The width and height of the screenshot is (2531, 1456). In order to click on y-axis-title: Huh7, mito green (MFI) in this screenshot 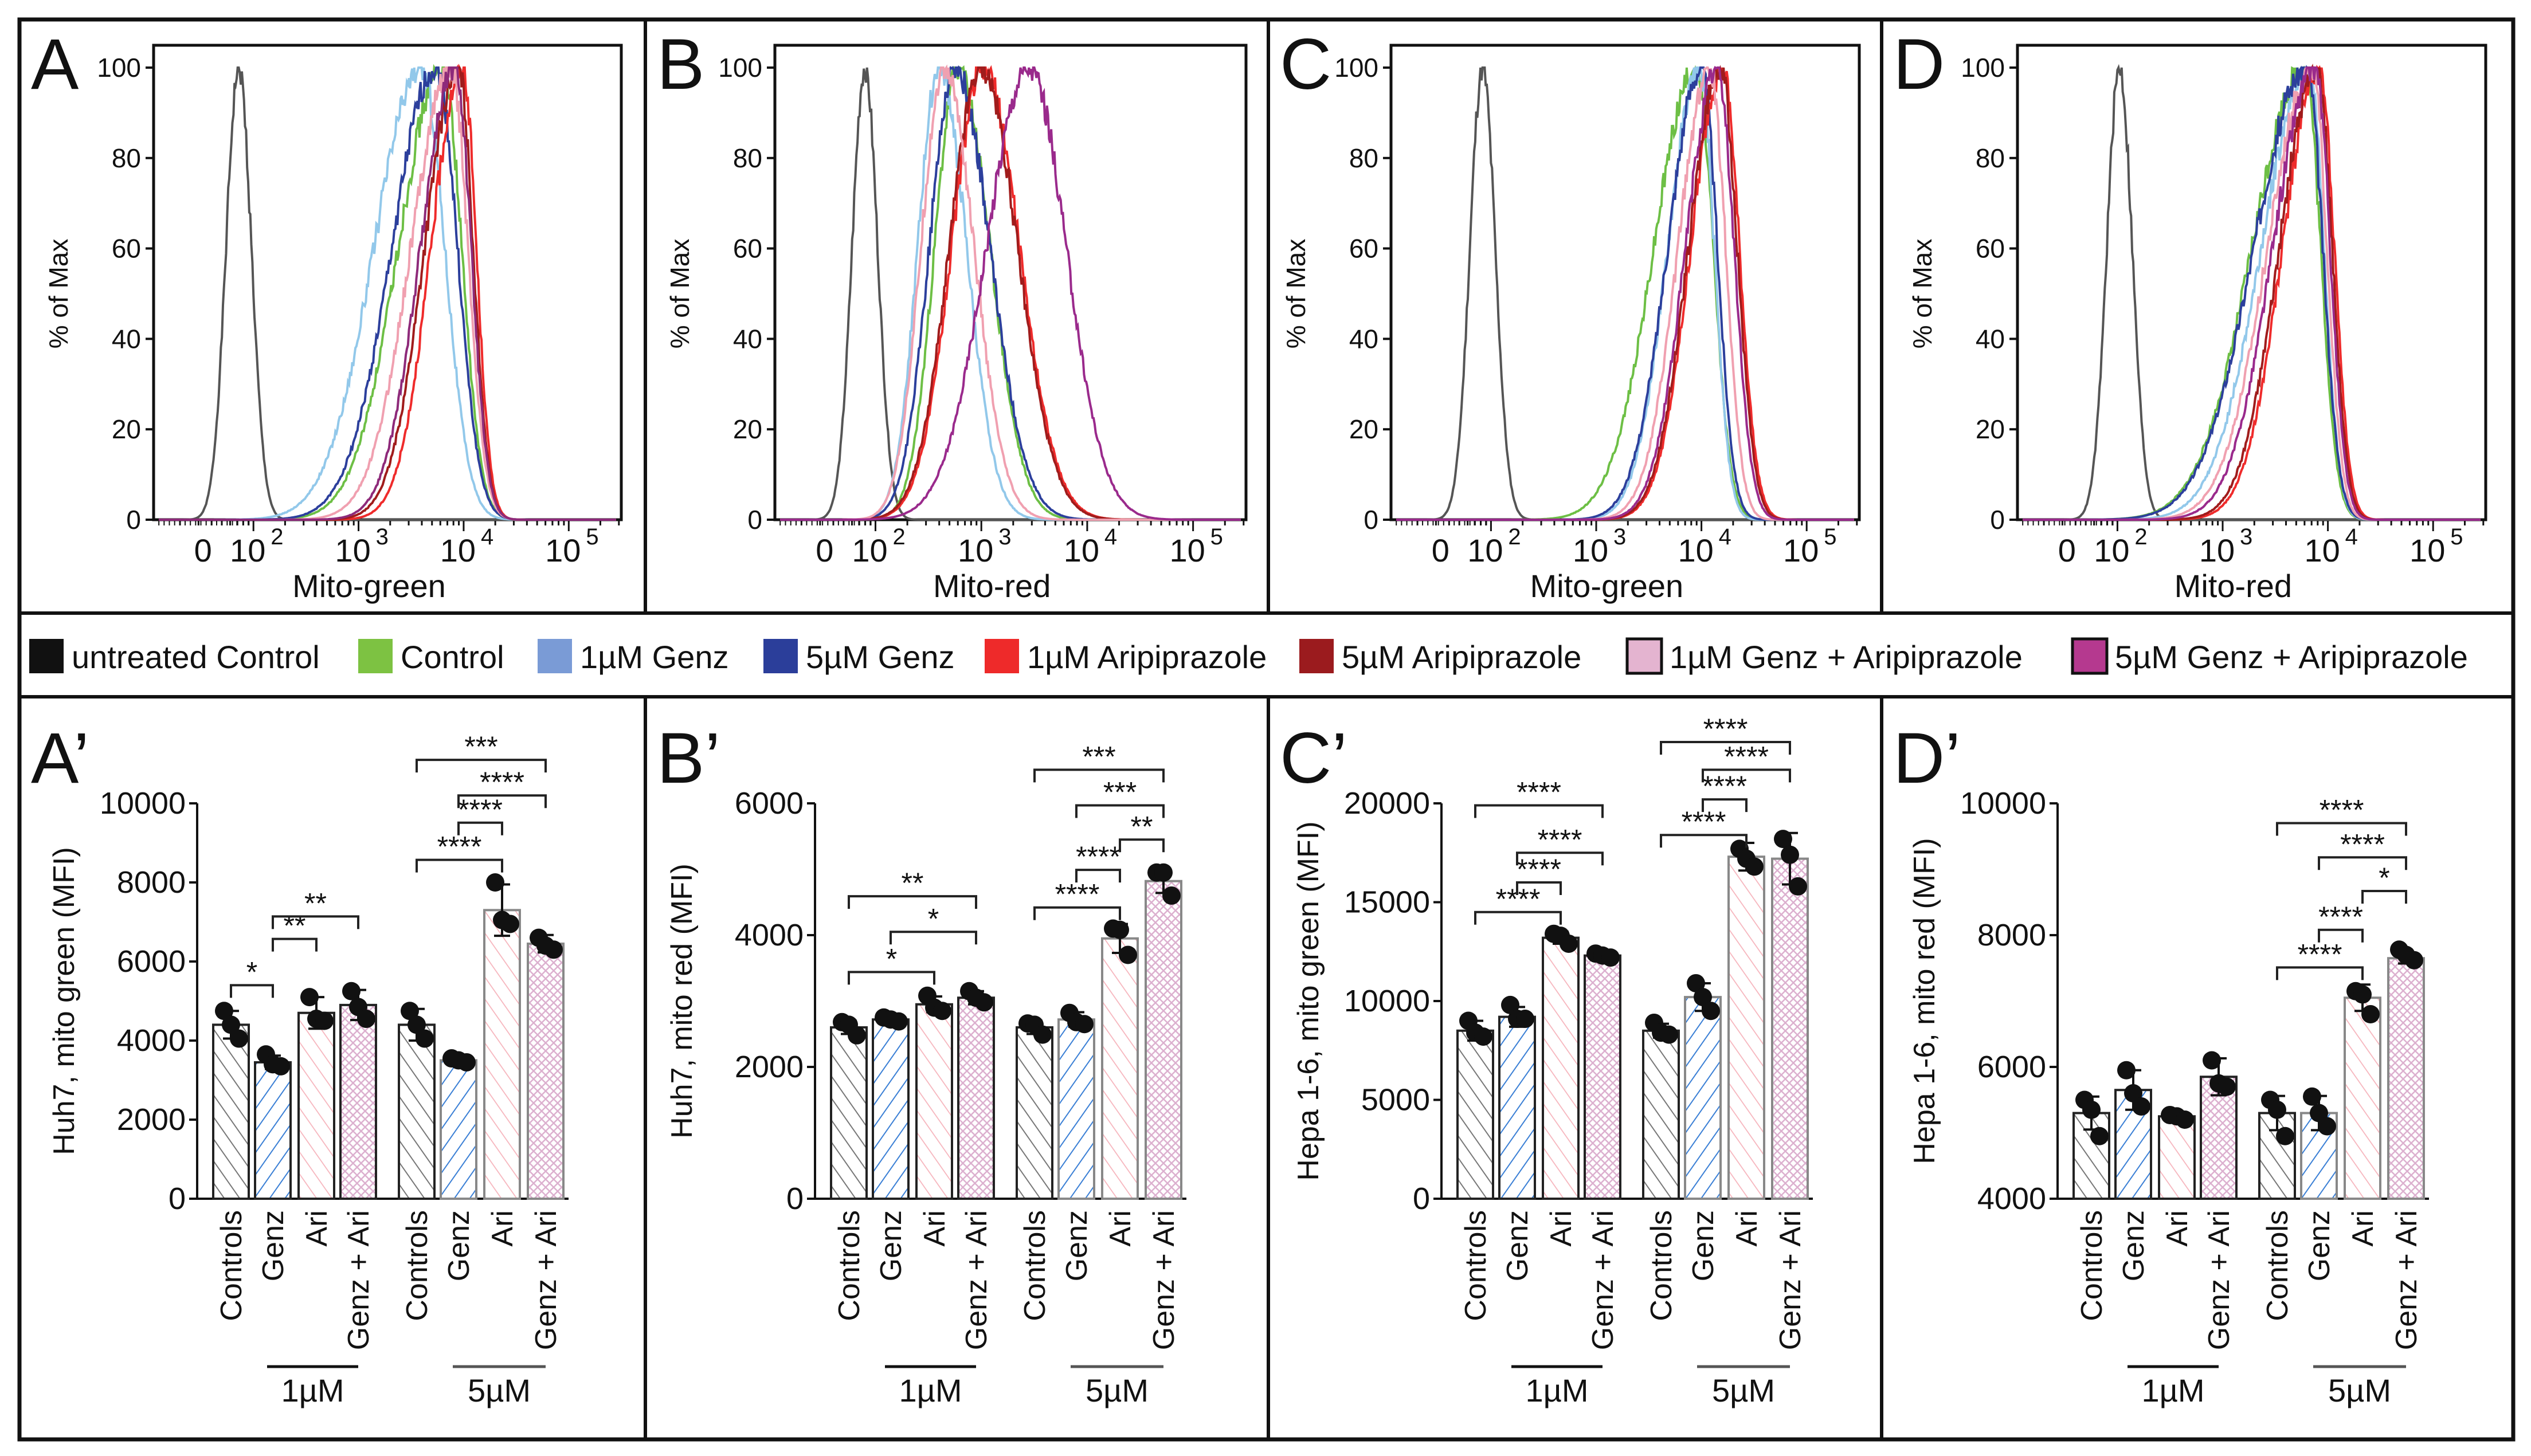, I will do `click(64, 1001)`.